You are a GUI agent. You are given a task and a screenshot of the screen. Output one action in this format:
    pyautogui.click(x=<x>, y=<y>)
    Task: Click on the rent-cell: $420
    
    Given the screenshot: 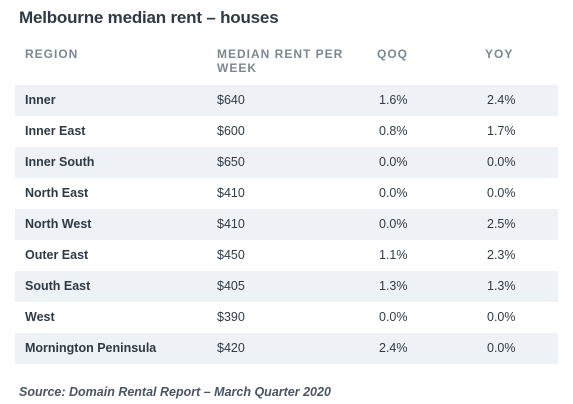 What is the action you would take?
    pyautogui.click(x=231, y=348)
    